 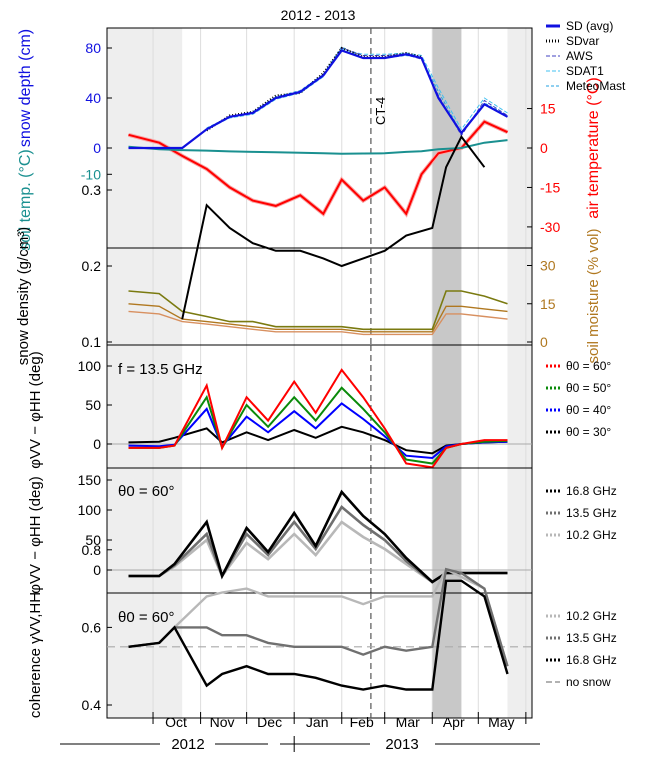 I want to click on x-axis: Oct Nov Dec Jan Feb Mar Apr May 2012 2013, so click(x=300, y=732).